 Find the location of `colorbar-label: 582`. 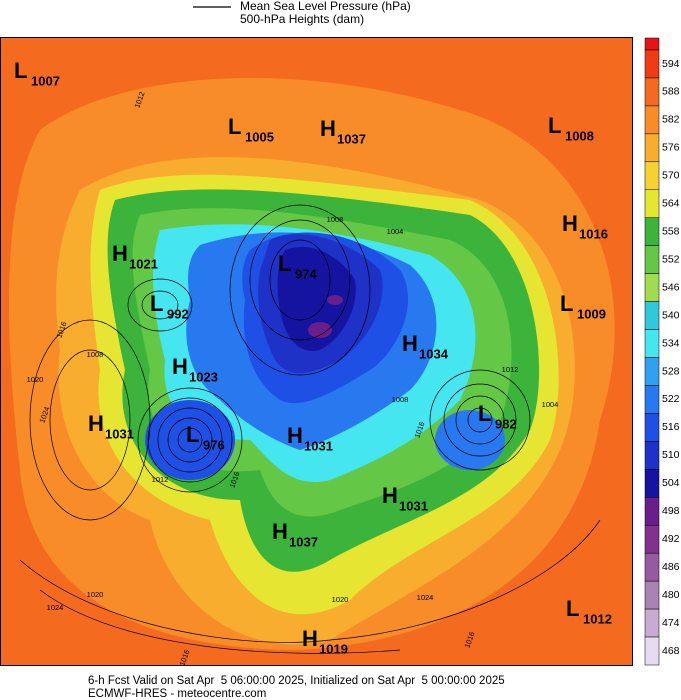

colorbar-label: 582 is located at coordinates (671, 120).